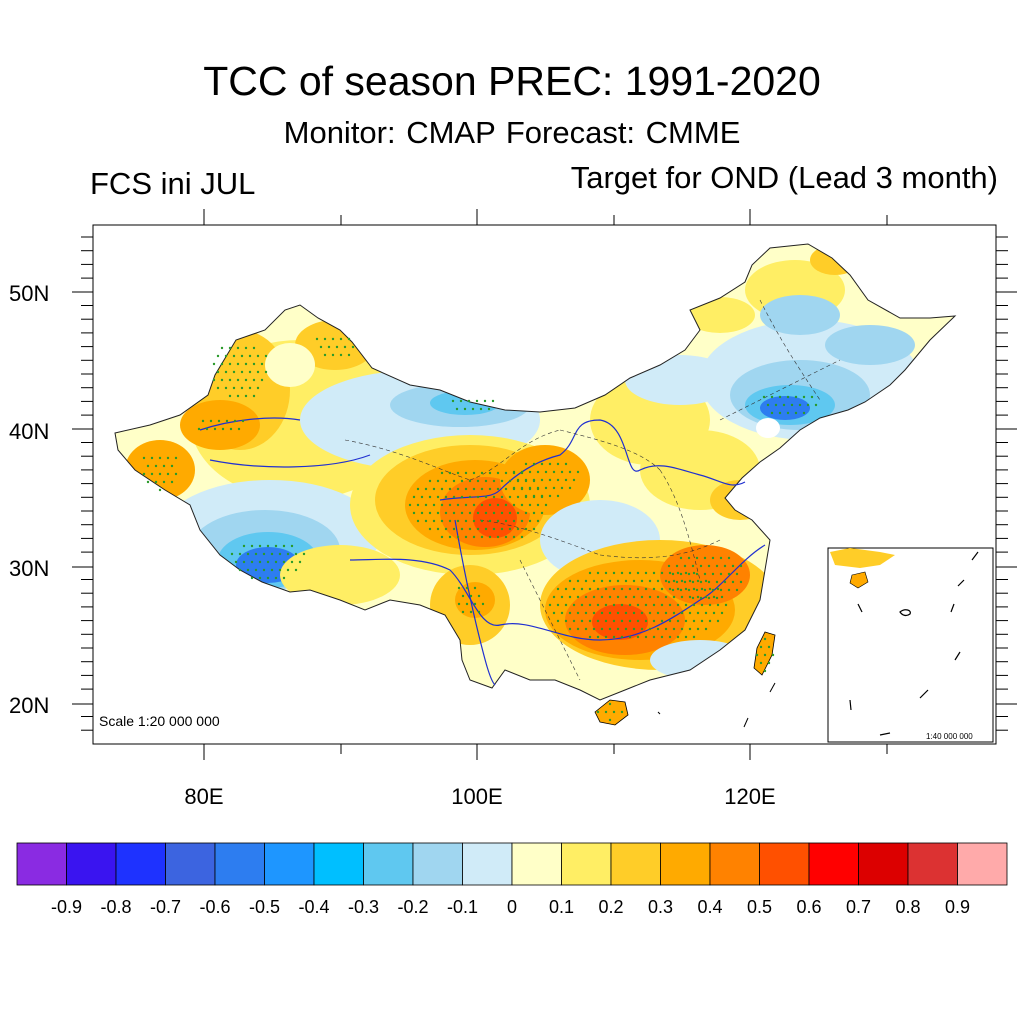 Image resolution: width=1024 pixels, height=1024 pixels. What do you see at coordinates (66, 907) in the screenshot?
I see `colorbar-label: -0.9` at bounding box center [66, 907].